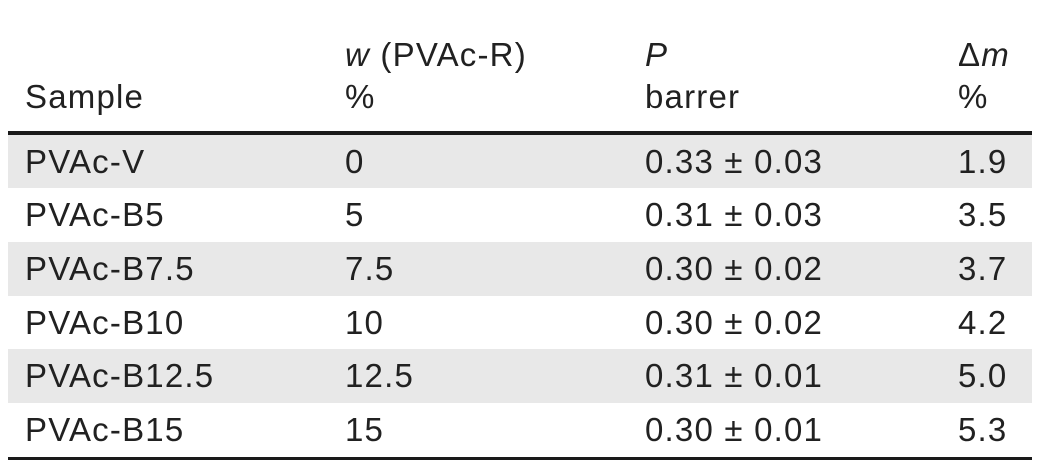 Image resolution: width=1042 pixels, height=469 pixels. I want to click on cell-dm-pct: 3.7, so click(983, 268).